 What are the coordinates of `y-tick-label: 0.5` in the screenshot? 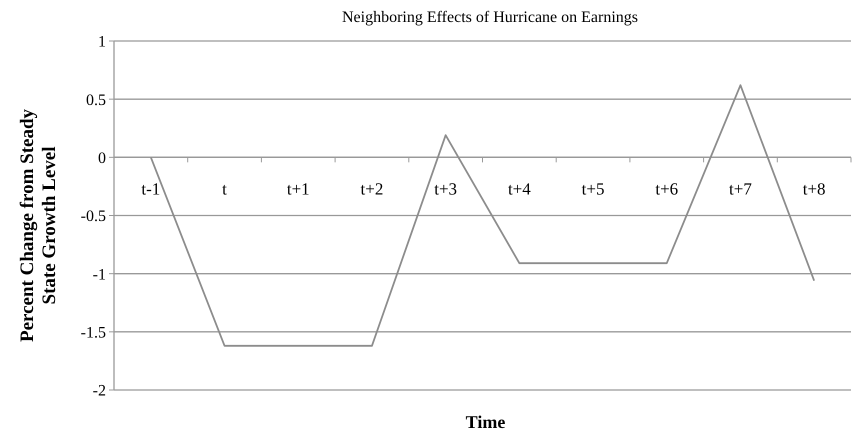 It's located at (96, 100).